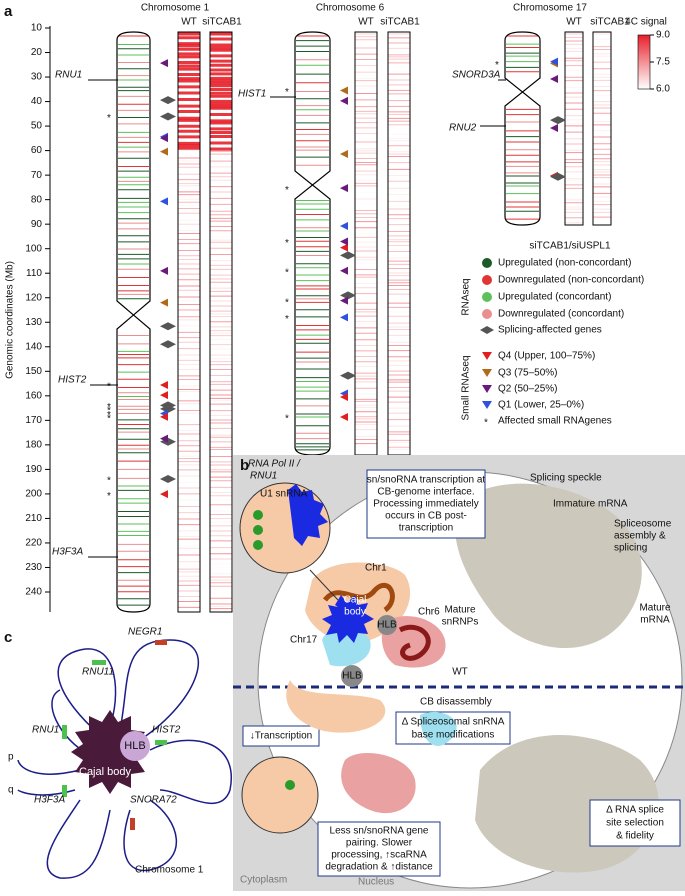 This screenshot has width=685, height=896. Describe the element at coordinates (8, 11) in the screenshot. I see `panel-label: a` at that location.